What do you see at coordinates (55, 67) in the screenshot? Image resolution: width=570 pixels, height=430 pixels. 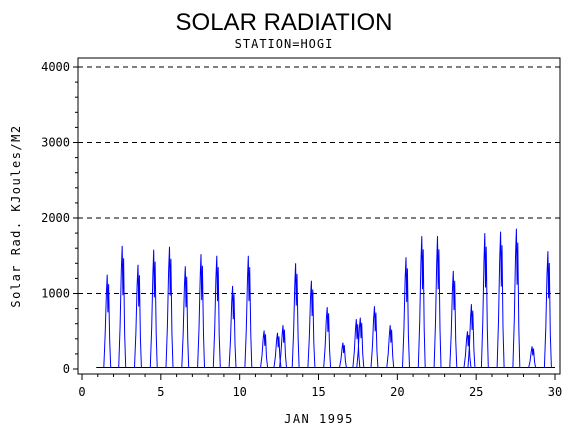 I see `y-tick-label: 4000` at bounding box center [55, 67].